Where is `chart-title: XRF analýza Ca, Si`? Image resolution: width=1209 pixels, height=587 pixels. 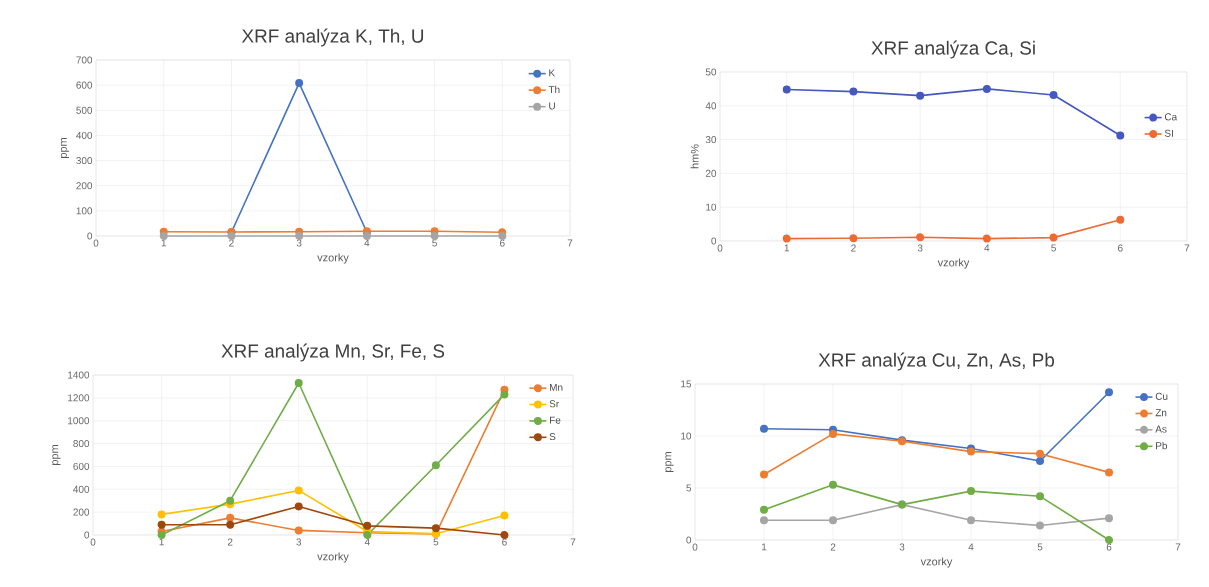
chart-title: XRF analýza Ca, Si is located at coordinates (953, 49).